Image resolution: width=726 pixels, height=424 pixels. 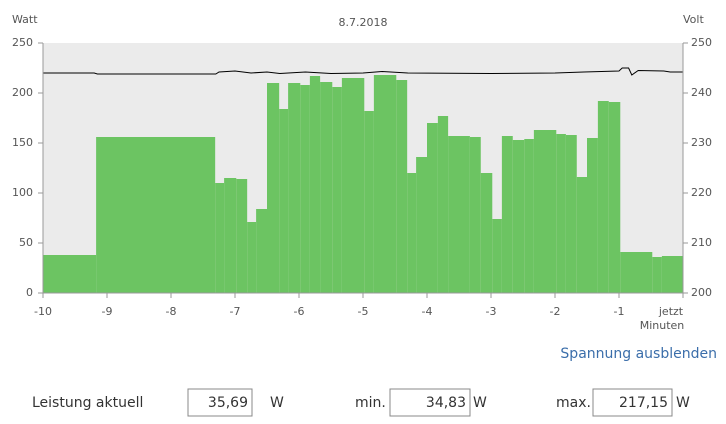 What do you see at coordinates (363, 22) in the screenshot?
I see `chart-title: 8.7.2018` at bounding box center [363, 22].